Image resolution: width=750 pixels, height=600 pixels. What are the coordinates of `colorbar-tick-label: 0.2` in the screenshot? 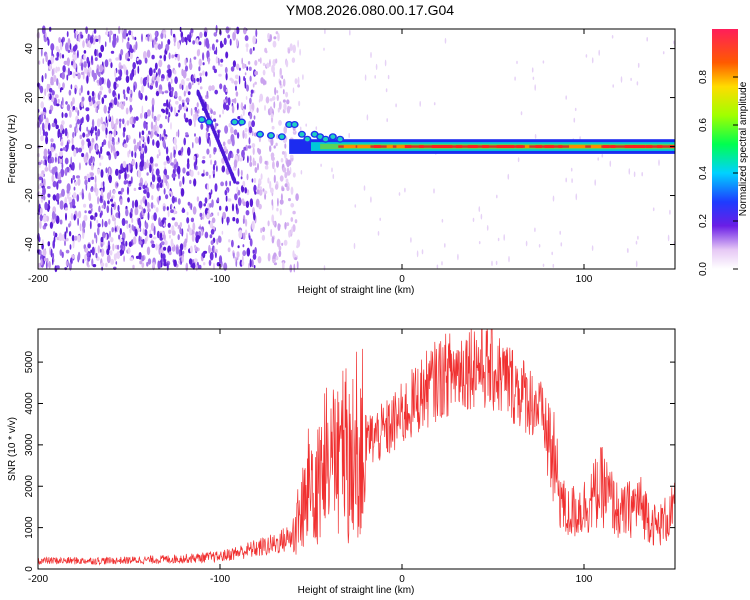 It's located at (703, 221).